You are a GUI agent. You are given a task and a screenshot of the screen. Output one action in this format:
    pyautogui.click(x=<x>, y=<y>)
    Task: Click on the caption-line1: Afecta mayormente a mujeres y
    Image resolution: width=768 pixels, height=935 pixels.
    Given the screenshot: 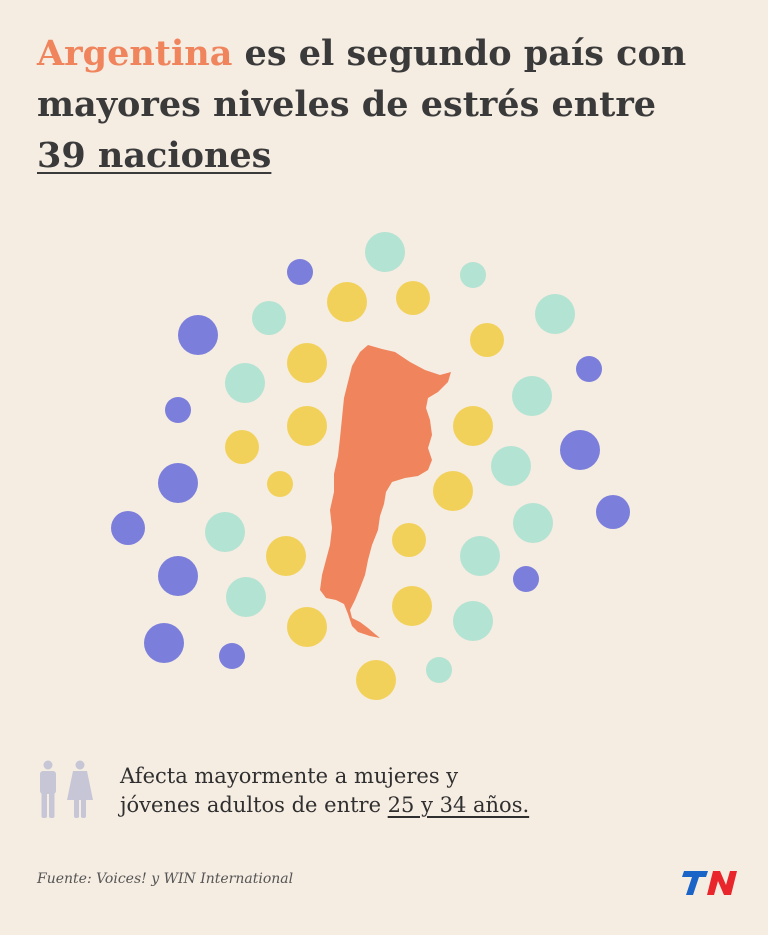 What is the action you would take?
    pyautogui.click(x=289, y=776)
    